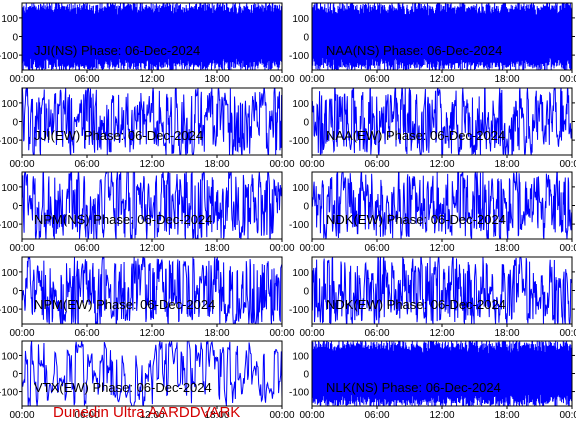 The height and width of the screenshot is (432, 576). What do you see at coordinates (124, 304) in the screenshot?
I see `panel-title: NPM(EW) Phase: 06-Dec-2024` at bounding box center [124, 304].